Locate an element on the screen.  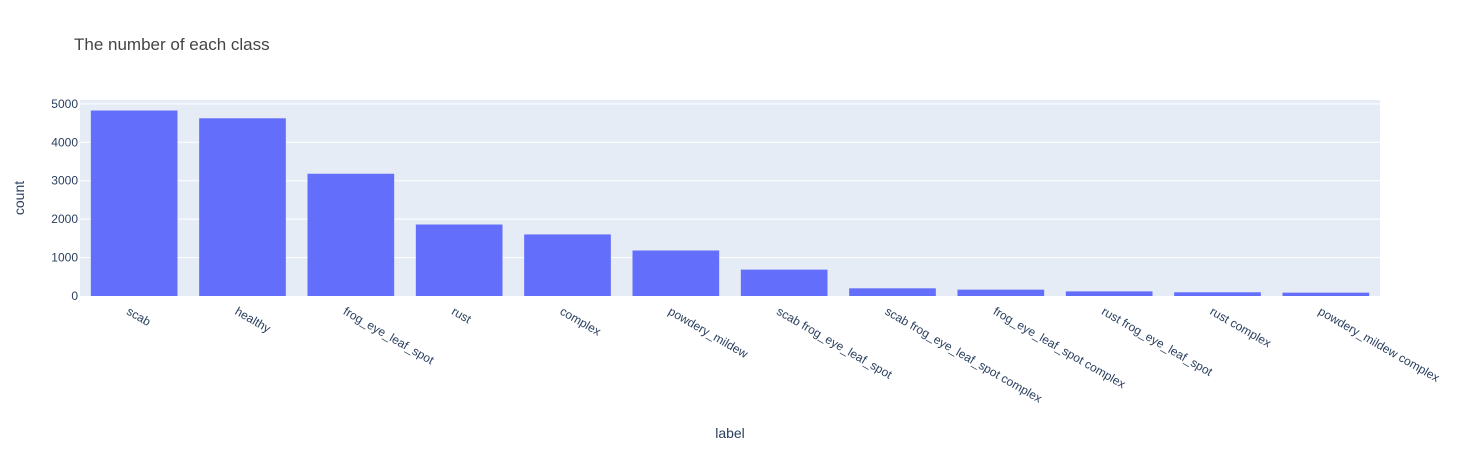
y-tick-label: 4000 is located at coordinates (64, 142).